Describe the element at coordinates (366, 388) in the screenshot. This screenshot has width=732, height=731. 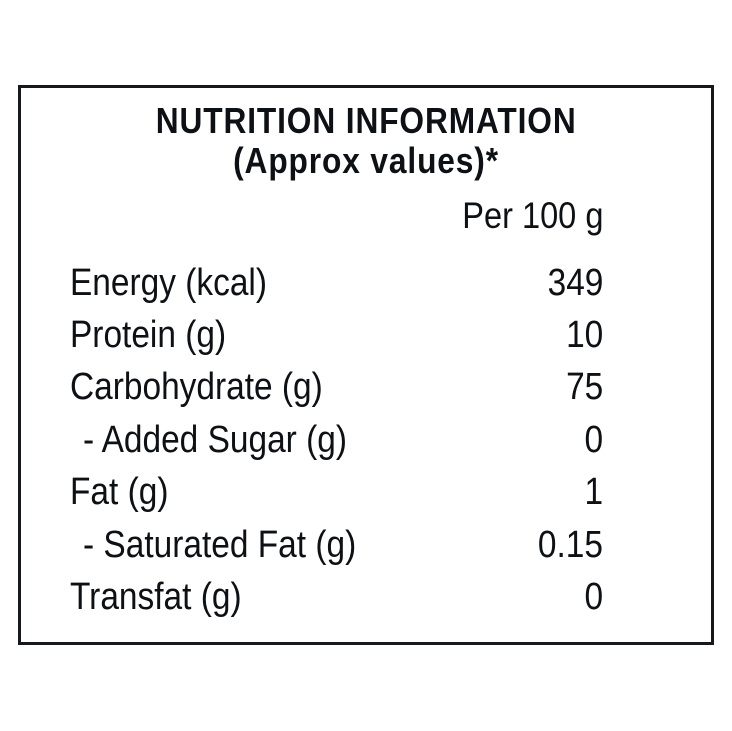
I see `table-row-carbohydrate: Carbohydrate (g) 75` at that location.